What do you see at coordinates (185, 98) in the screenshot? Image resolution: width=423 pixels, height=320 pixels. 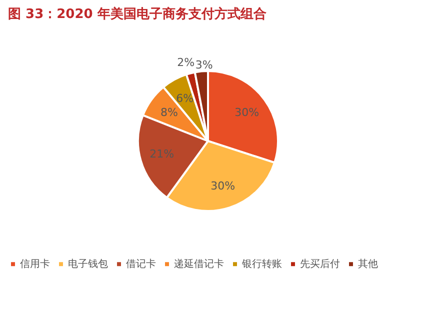 I see `data-label: 6%` at bounding box center [185, 98].